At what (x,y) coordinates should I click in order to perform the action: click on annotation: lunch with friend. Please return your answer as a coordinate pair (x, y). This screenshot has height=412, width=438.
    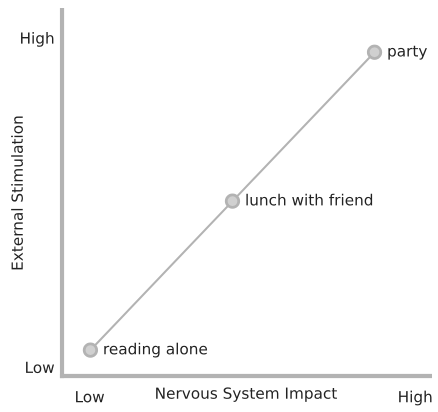
    Looking at the image, I should click on (309, 200).